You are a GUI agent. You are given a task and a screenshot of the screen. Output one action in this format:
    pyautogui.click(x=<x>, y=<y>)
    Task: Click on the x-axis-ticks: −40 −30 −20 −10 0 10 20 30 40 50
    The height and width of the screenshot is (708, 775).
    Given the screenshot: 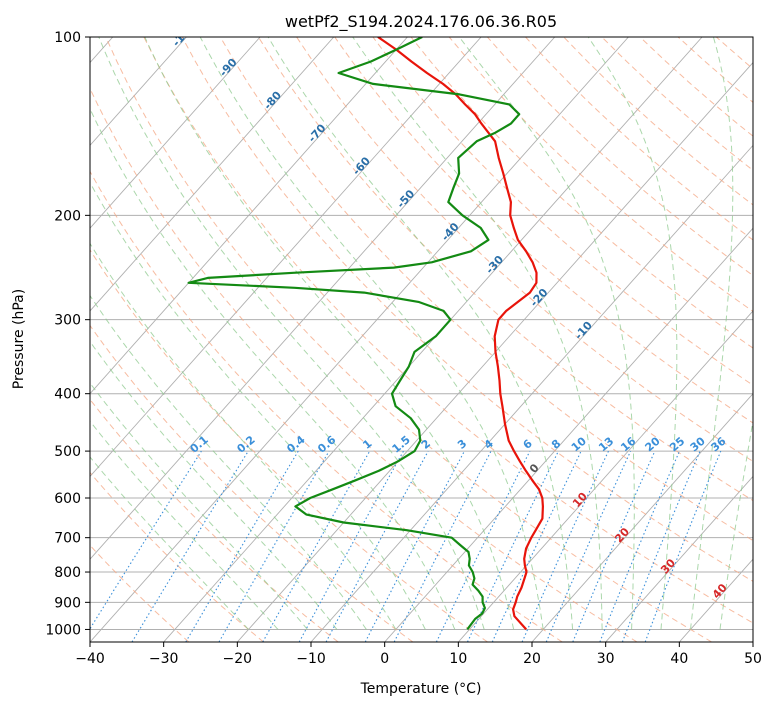 What is the action you would take?
    pyautogui.click(x=418, y=654)
    